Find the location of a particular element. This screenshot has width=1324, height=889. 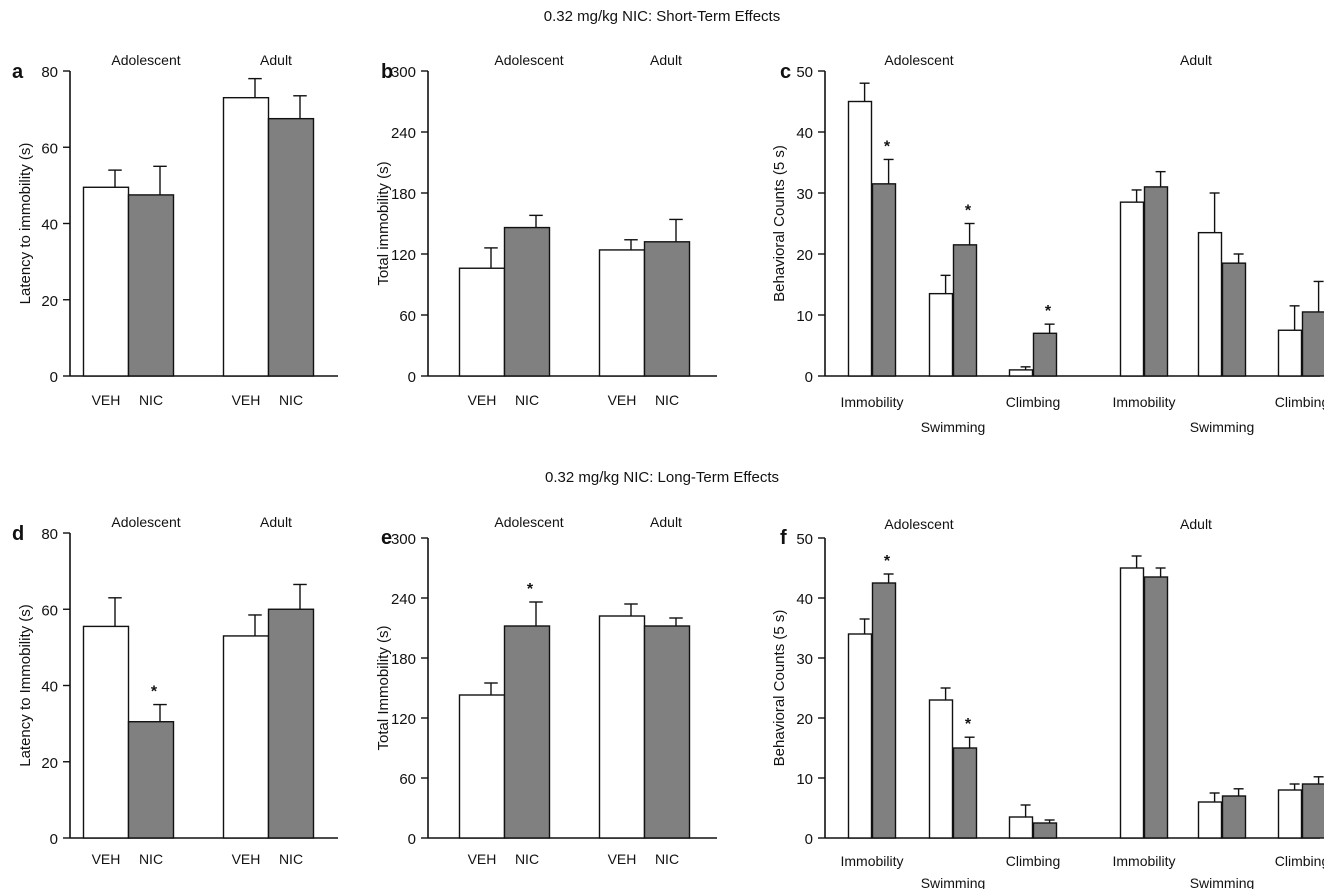

y-tick-label-d: 80 is located at coordinates (49, 534).